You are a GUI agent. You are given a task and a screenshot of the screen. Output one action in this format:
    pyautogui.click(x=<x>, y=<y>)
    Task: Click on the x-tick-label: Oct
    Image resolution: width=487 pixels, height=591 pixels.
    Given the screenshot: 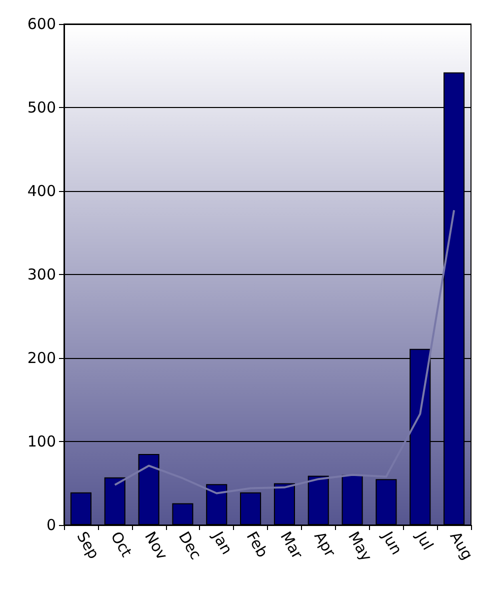 What is the action you would take?
    pyautogui.click(x=121, y=544)
    